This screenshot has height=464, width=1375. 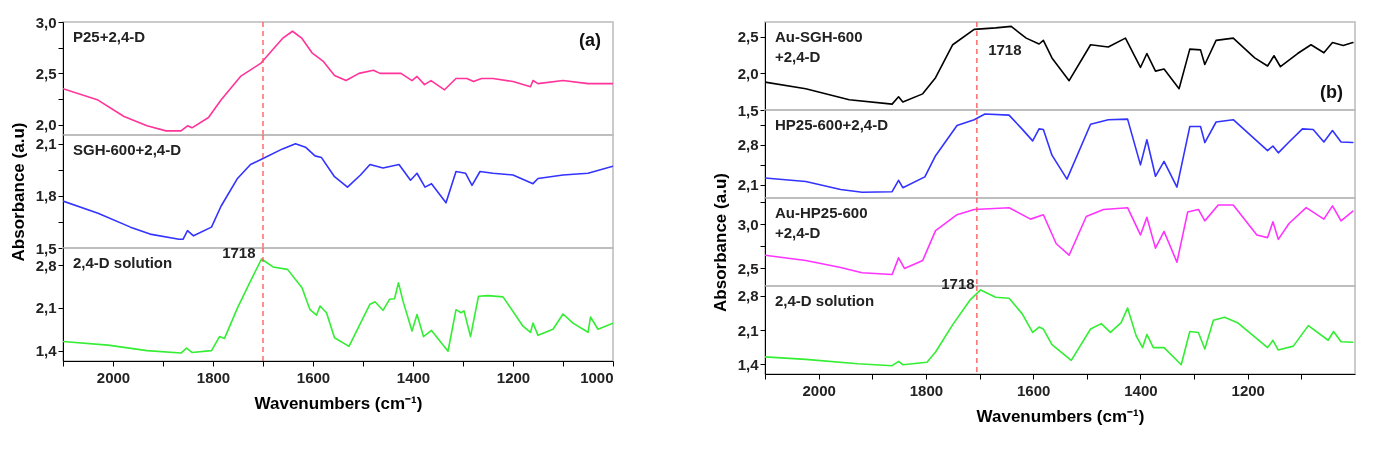 What do you see at coordinates (819, 46) in the screenshot?
I see `series-label: Au-SGH-600 +2,4-D` at bounding box center [819, 46].